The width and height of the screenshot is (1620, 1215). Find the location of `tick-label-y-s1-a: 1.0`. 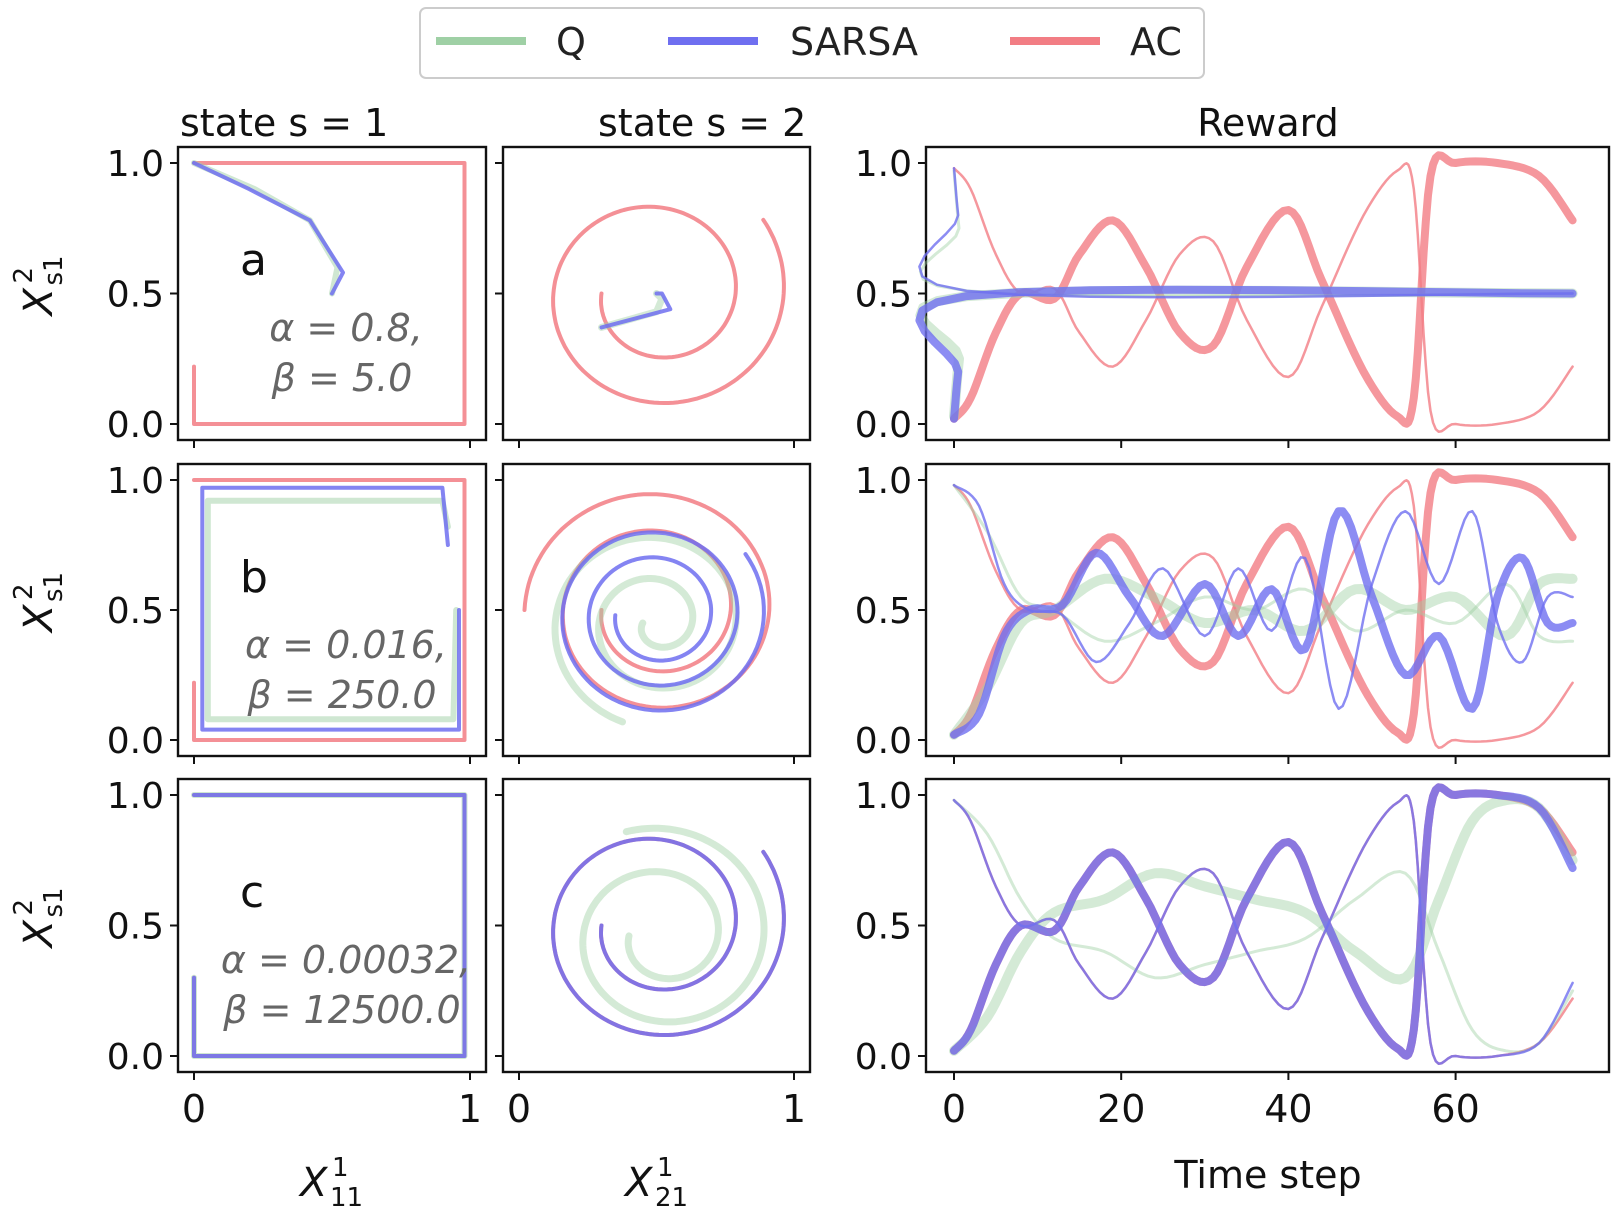

tick-label-y-s1-a: 1.0 is located at coordinates (135, 164).